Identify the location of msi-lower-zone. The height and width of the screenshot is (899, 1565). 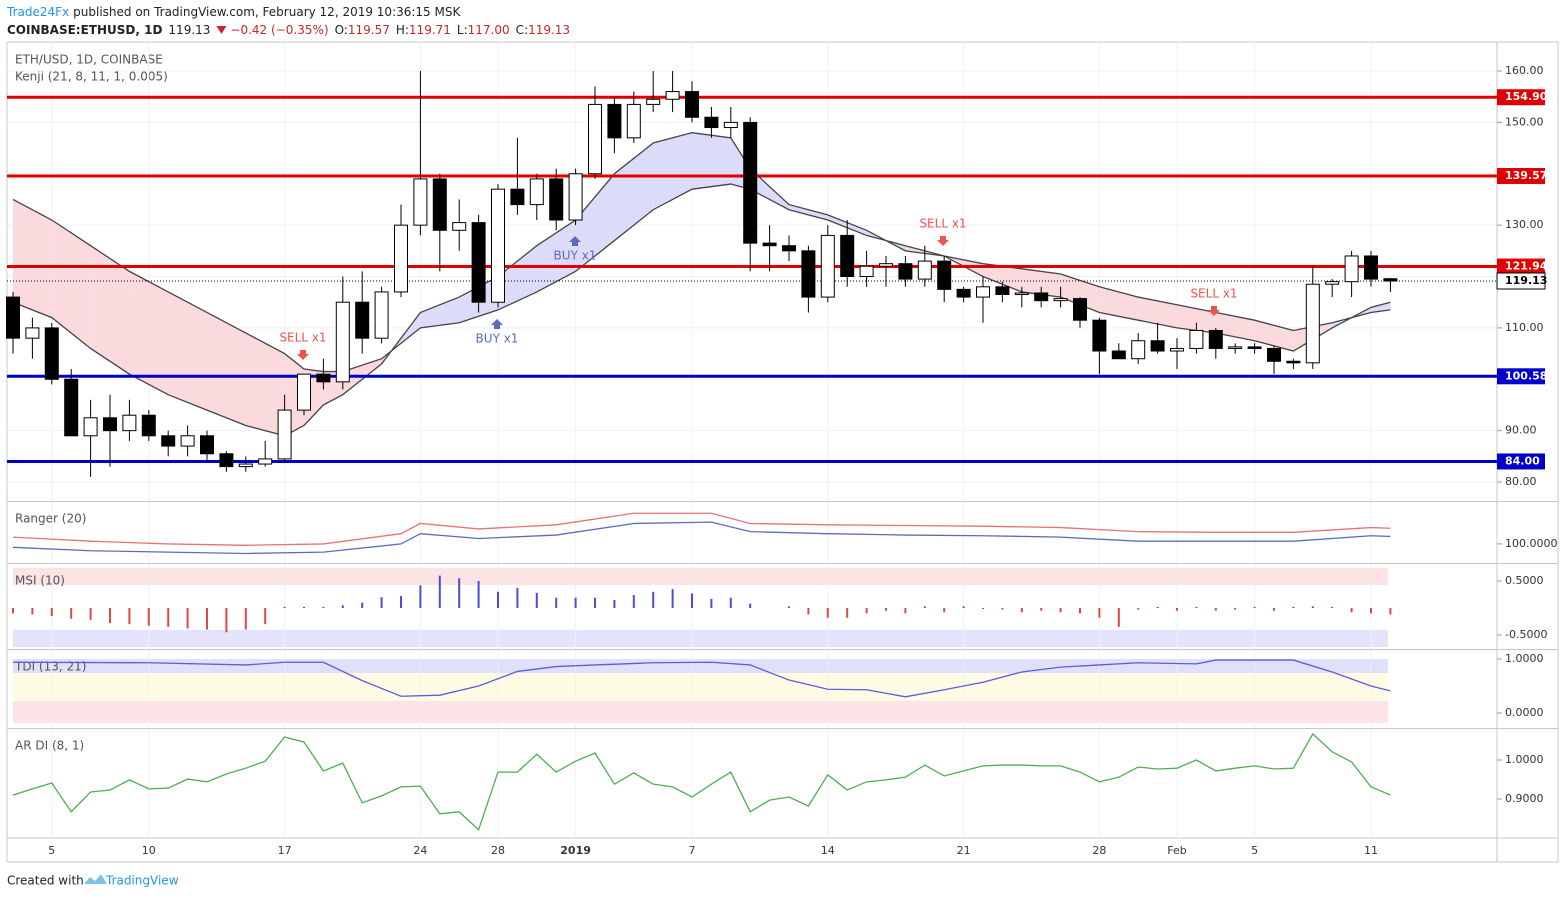
(700, 638).